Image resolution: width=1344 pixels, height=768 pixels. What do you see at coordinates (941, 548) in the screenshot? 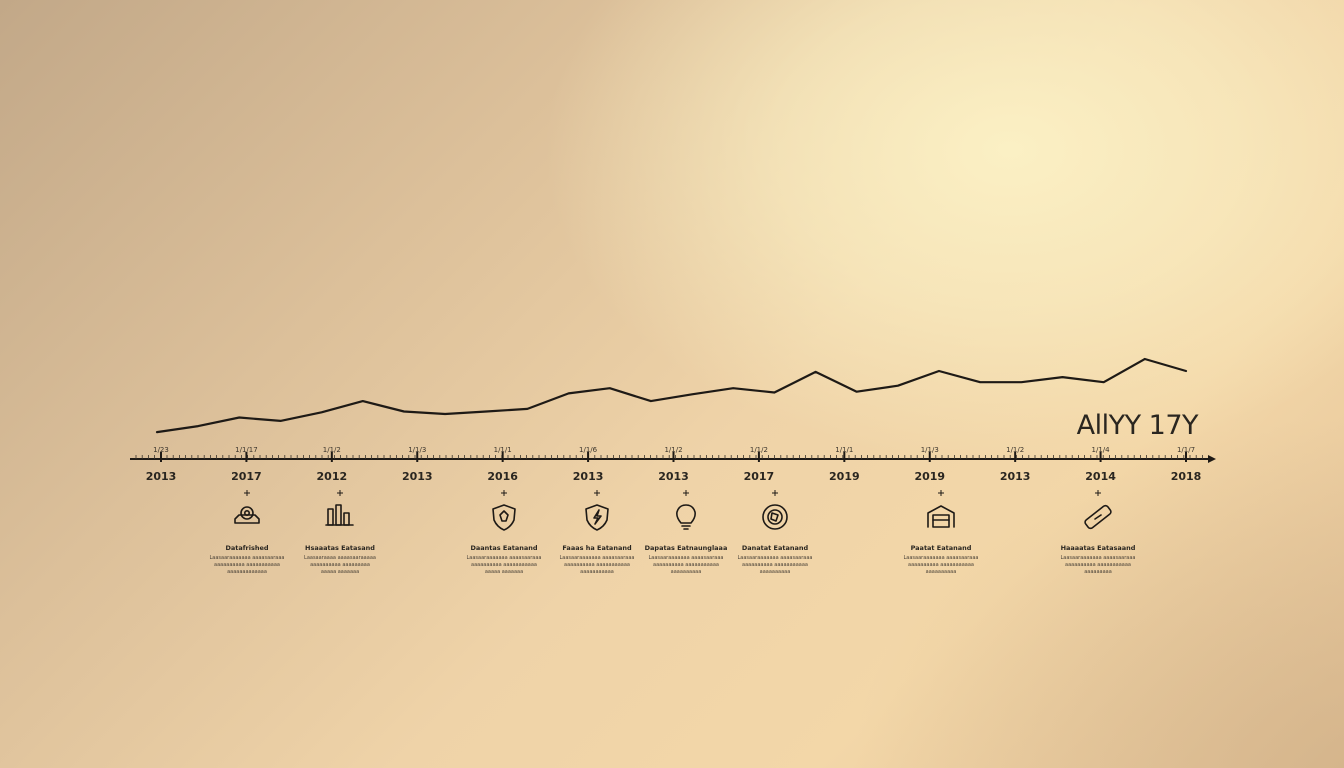
I see `milestone-title: Paatat Eatanand` at bounding box center [941, 548].